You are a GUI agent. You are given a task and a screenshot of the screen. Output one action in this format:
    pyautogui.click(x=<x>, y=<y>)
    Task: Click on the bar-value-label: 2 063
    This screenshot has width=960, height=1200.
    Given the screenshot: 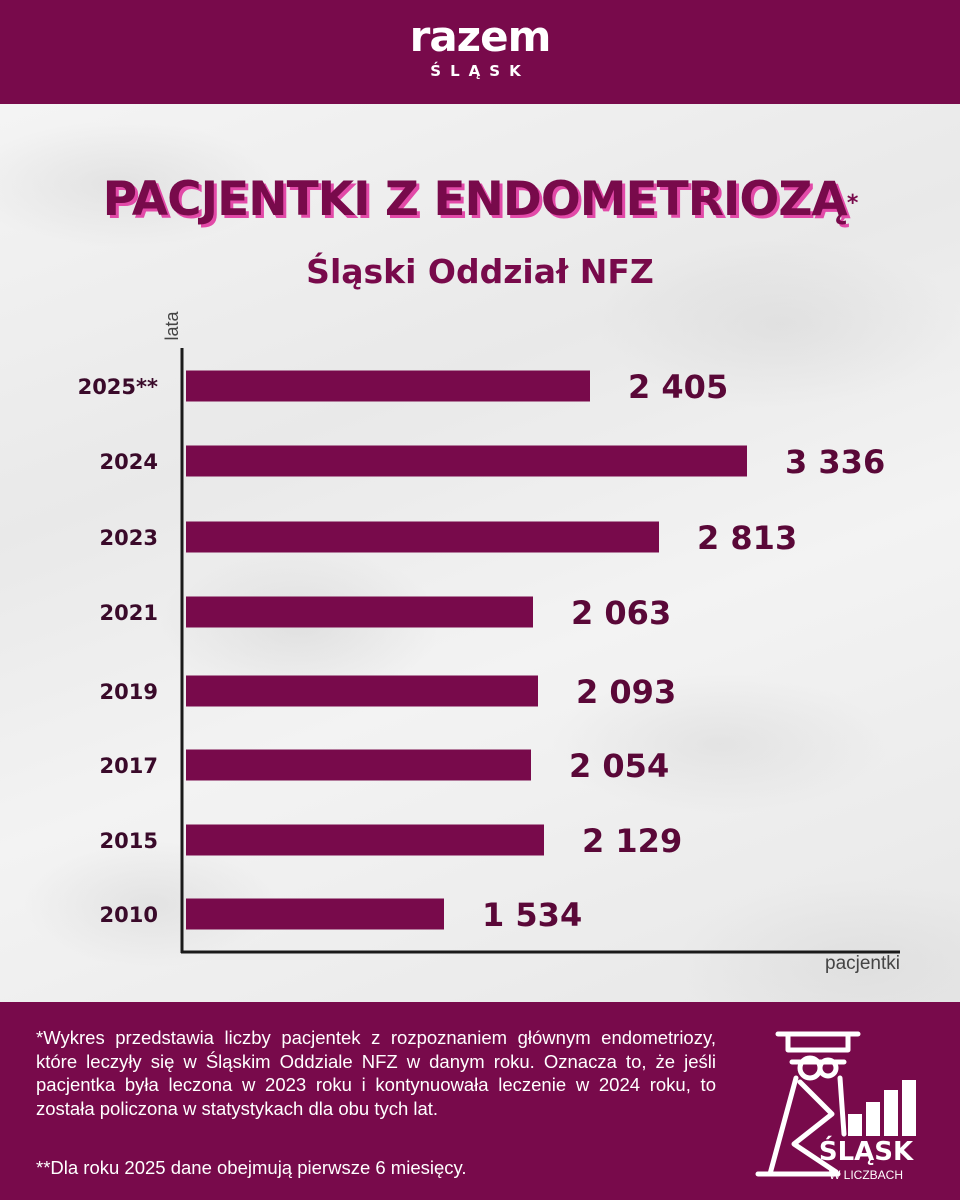 What is the action you would take?
    pyautogui.click(x=621, y=613)
    